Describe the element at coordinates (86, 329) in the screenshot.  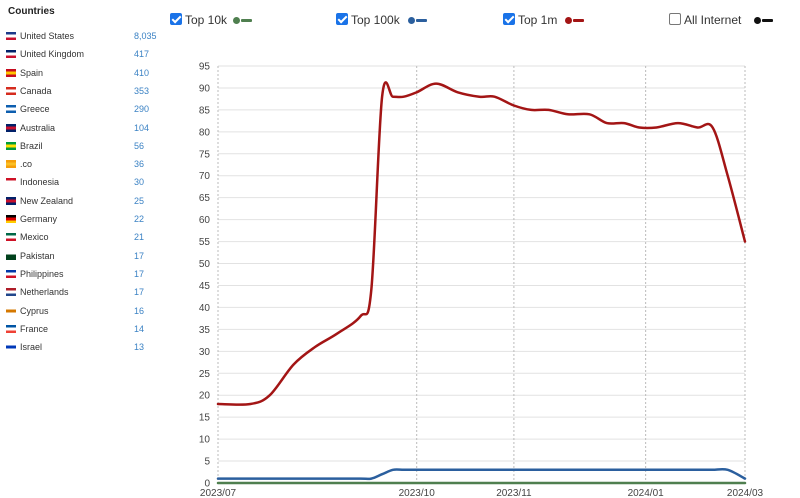
I see `country-row: France 14` at that location.